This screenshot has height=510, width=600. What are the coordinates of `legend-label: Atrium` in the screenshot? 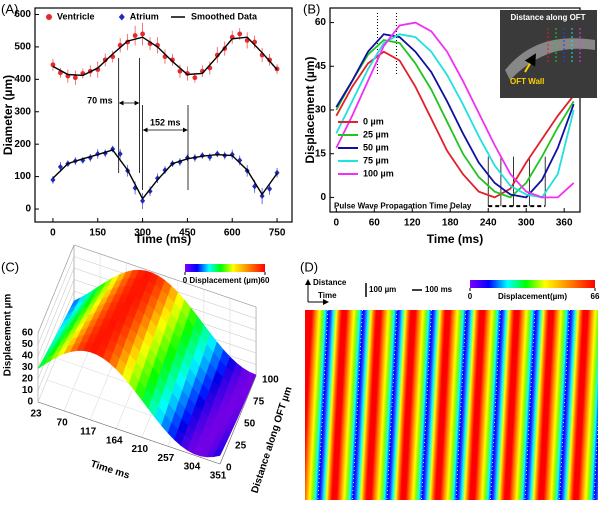 It's located at (144, 16).